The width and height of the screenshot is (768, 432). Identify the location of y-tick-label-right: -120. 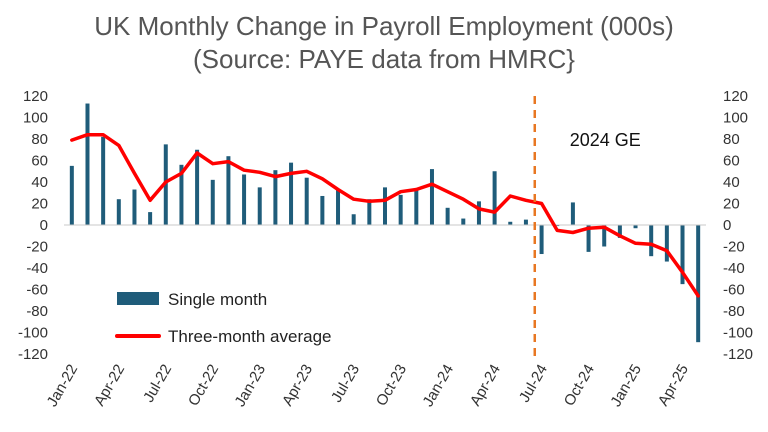
(738, 354).